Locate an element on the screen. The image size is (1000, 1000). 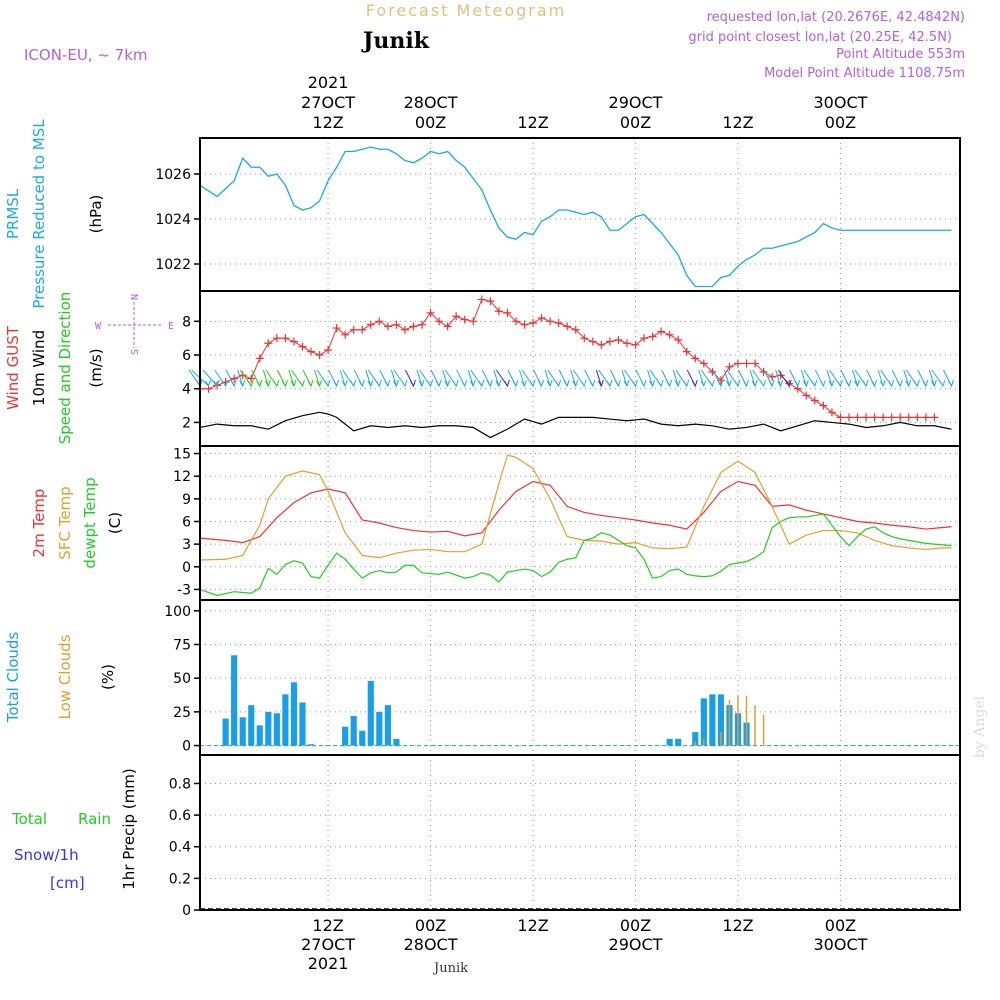
panel-label-cloud: Total Clouds is located at coordinates (13, 678).